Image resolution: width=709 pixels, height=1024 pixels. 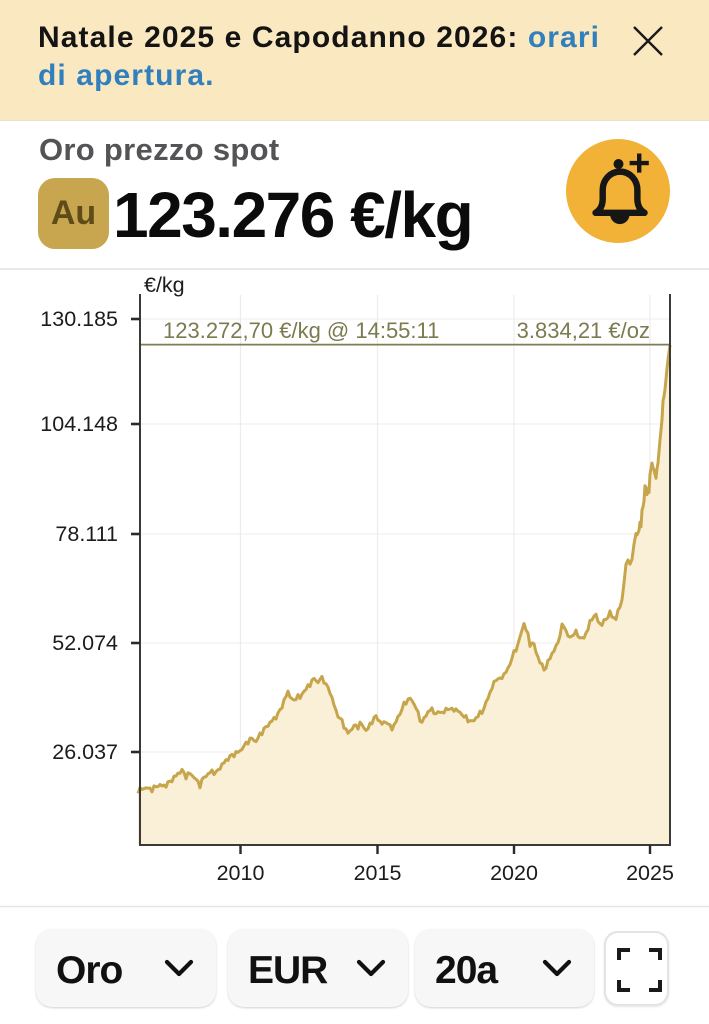 What do you see at coordinates (378, 873) in the screenshot?
I see `svg-text: 2015` at bounding box center [378, 873].